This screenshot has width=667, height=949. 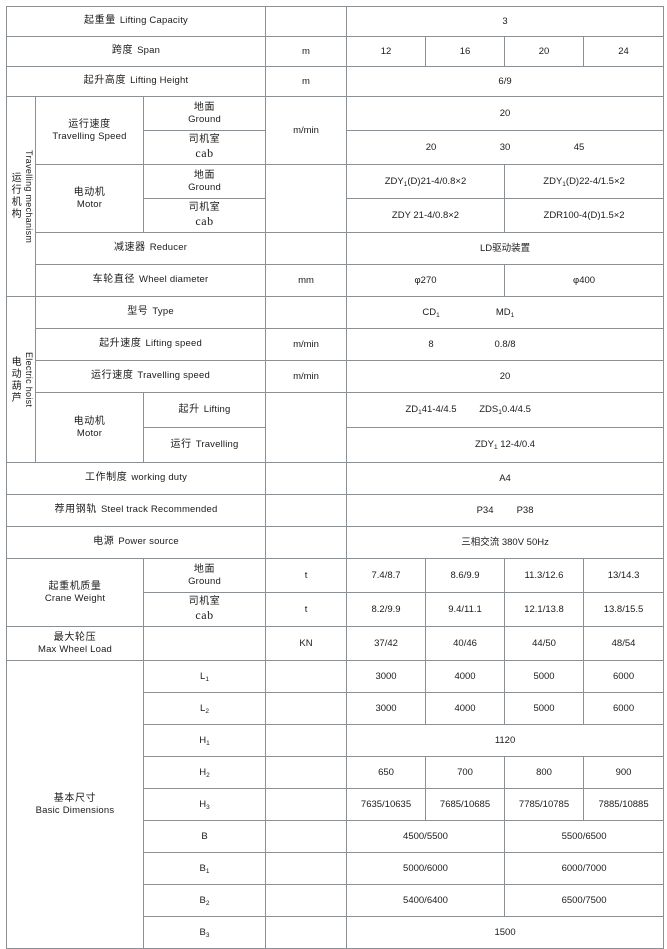 I want to click on label-cn: 车轮直径, so click(x=114, y=280).